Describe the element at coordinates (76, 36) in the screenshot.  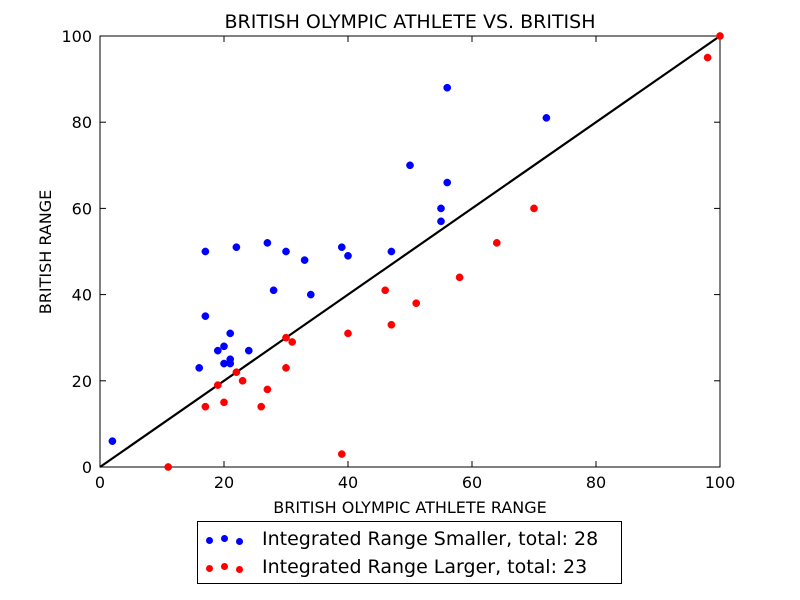
I see `y-tick-label: 100` at that location.